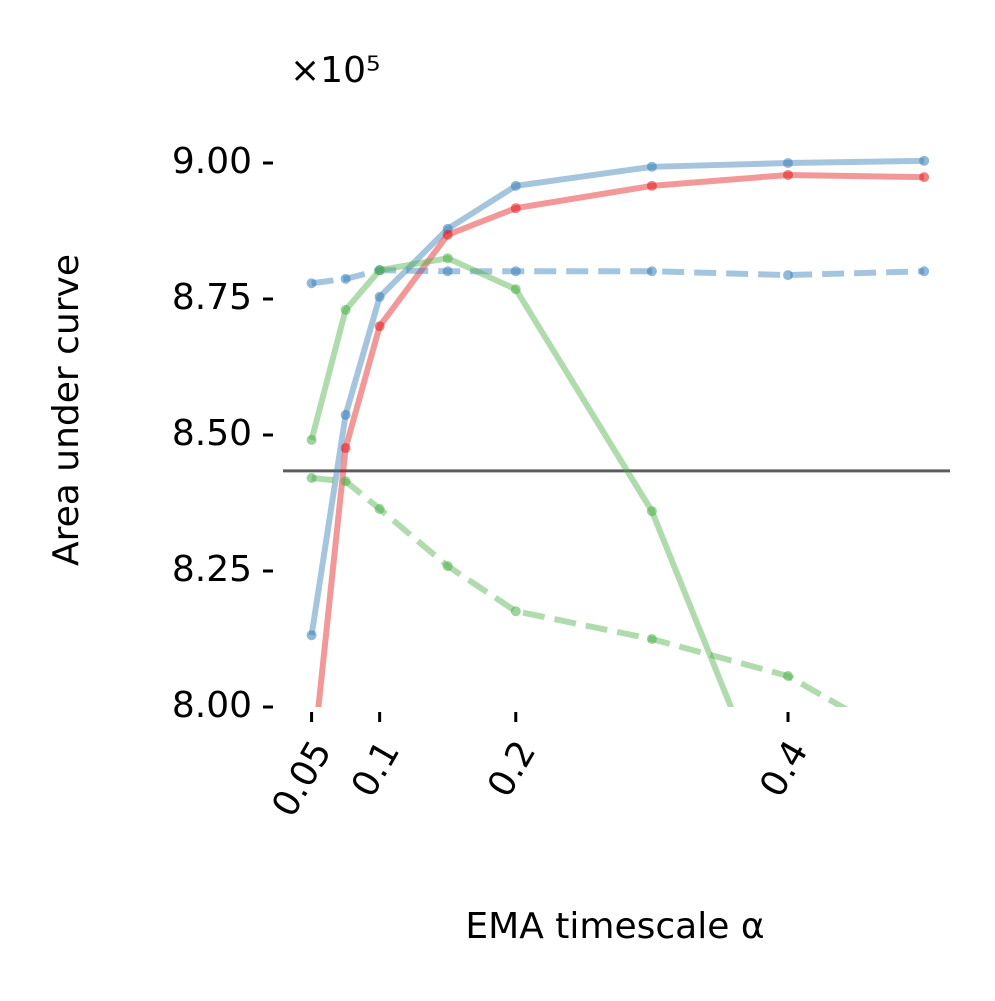  Describe the element at coordinates (212, 705) in the screenshot. I see `y-tick-label: 8.00` at that location.